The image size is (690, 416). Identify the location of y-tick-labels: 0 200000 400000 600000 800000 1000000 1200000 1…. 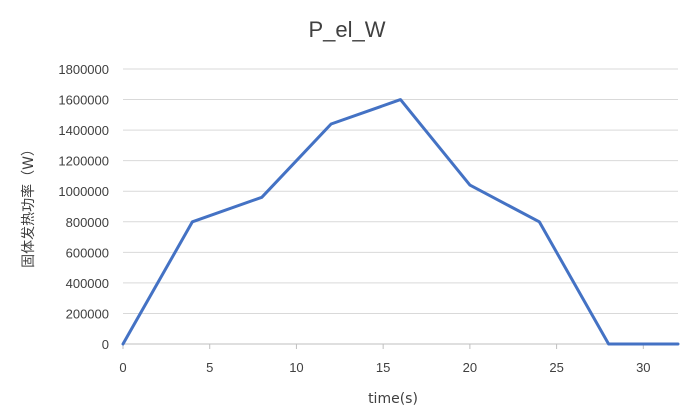
(83, 207).